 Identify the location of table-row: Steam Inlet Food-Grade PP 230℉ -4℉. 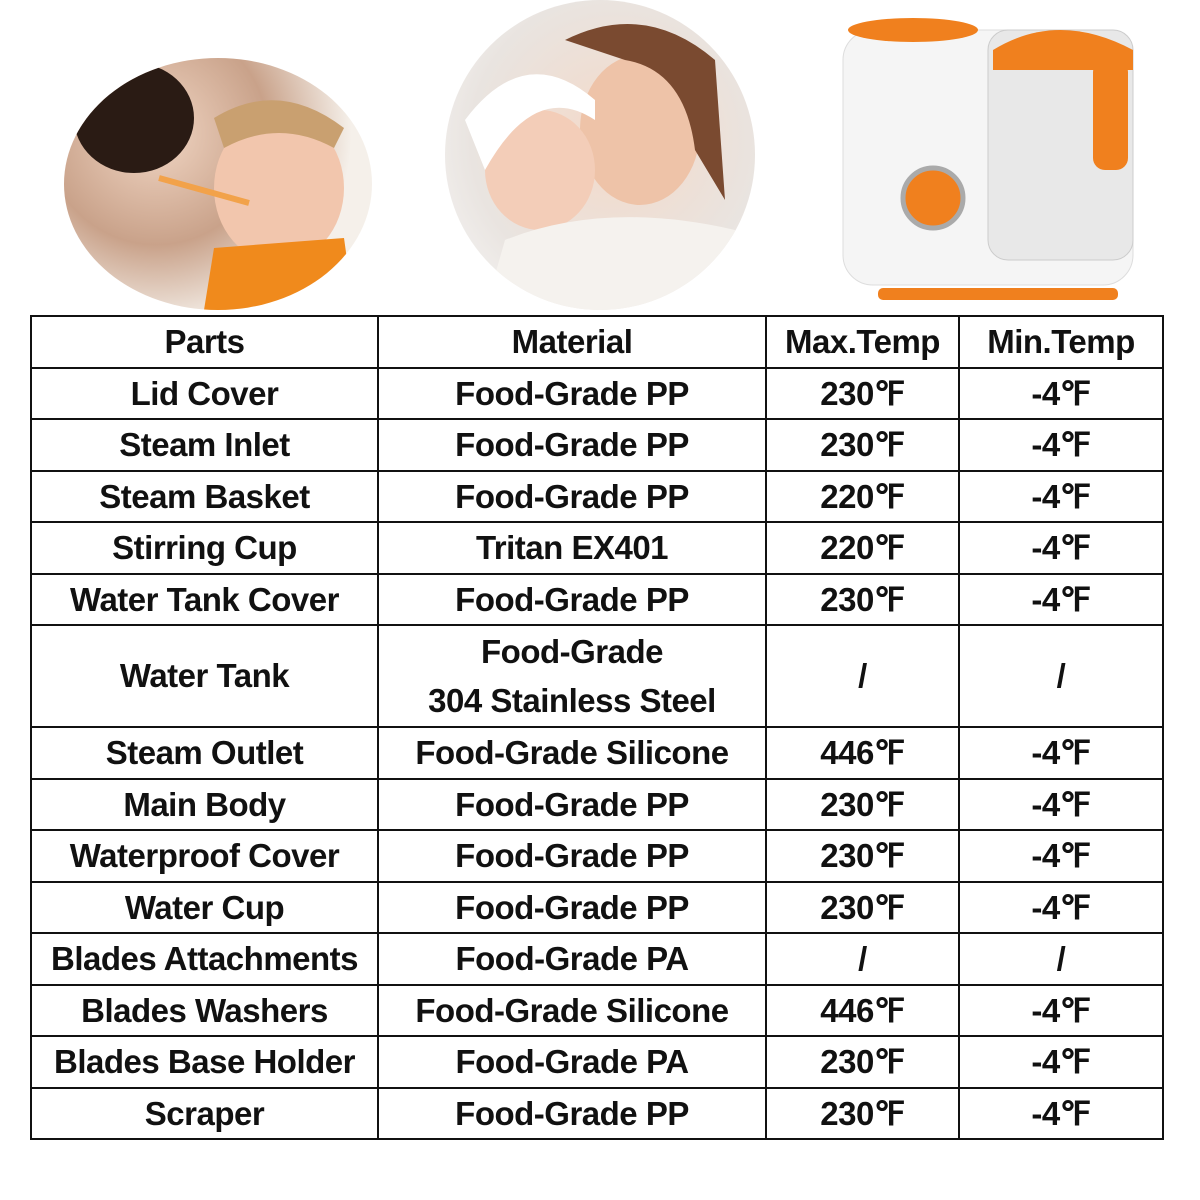
(597, 445).